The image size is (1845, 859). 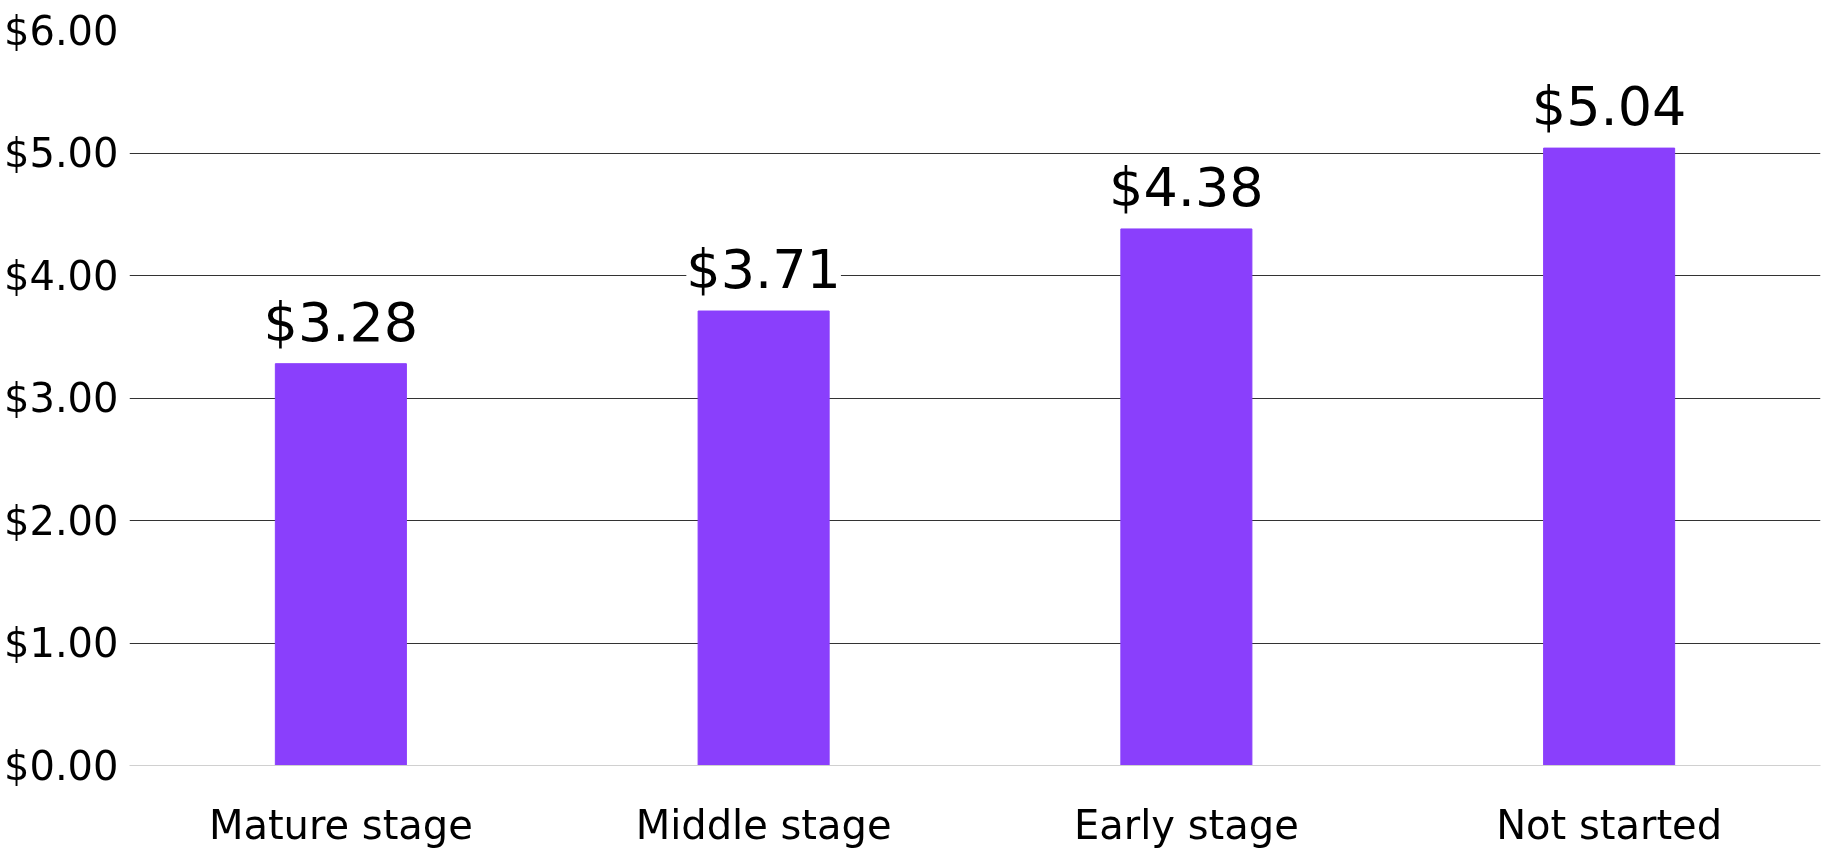 I want to click on x-tick-label: Middle stage, so click(x=763, y=824).